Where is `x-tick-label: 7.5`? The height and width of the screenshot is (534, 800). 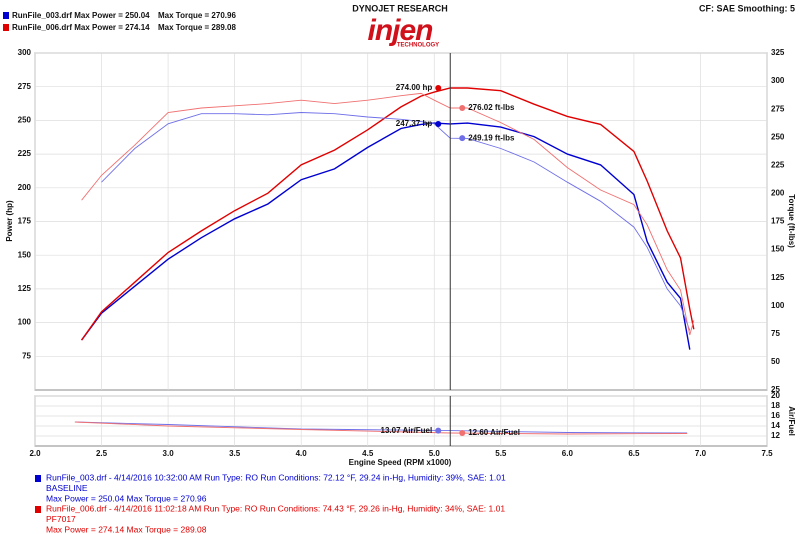
x-tick-label: 7.5 is located at coordinates (767, 453).